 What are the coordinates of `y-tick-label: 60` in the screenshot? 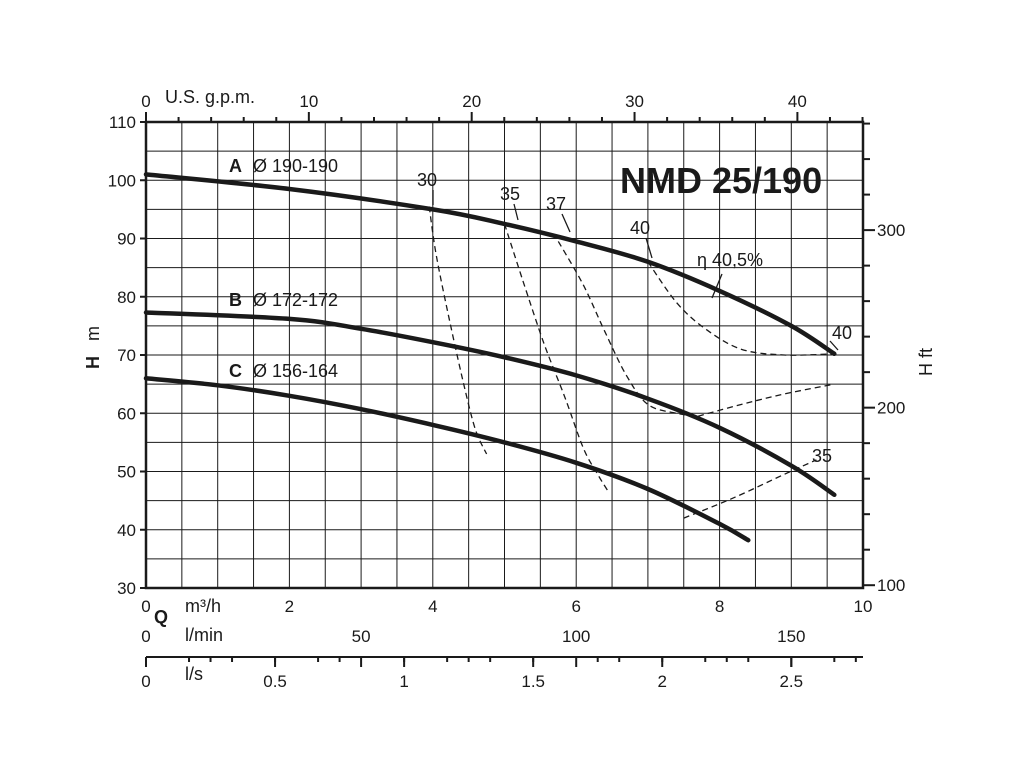 It's located at (126, 413).